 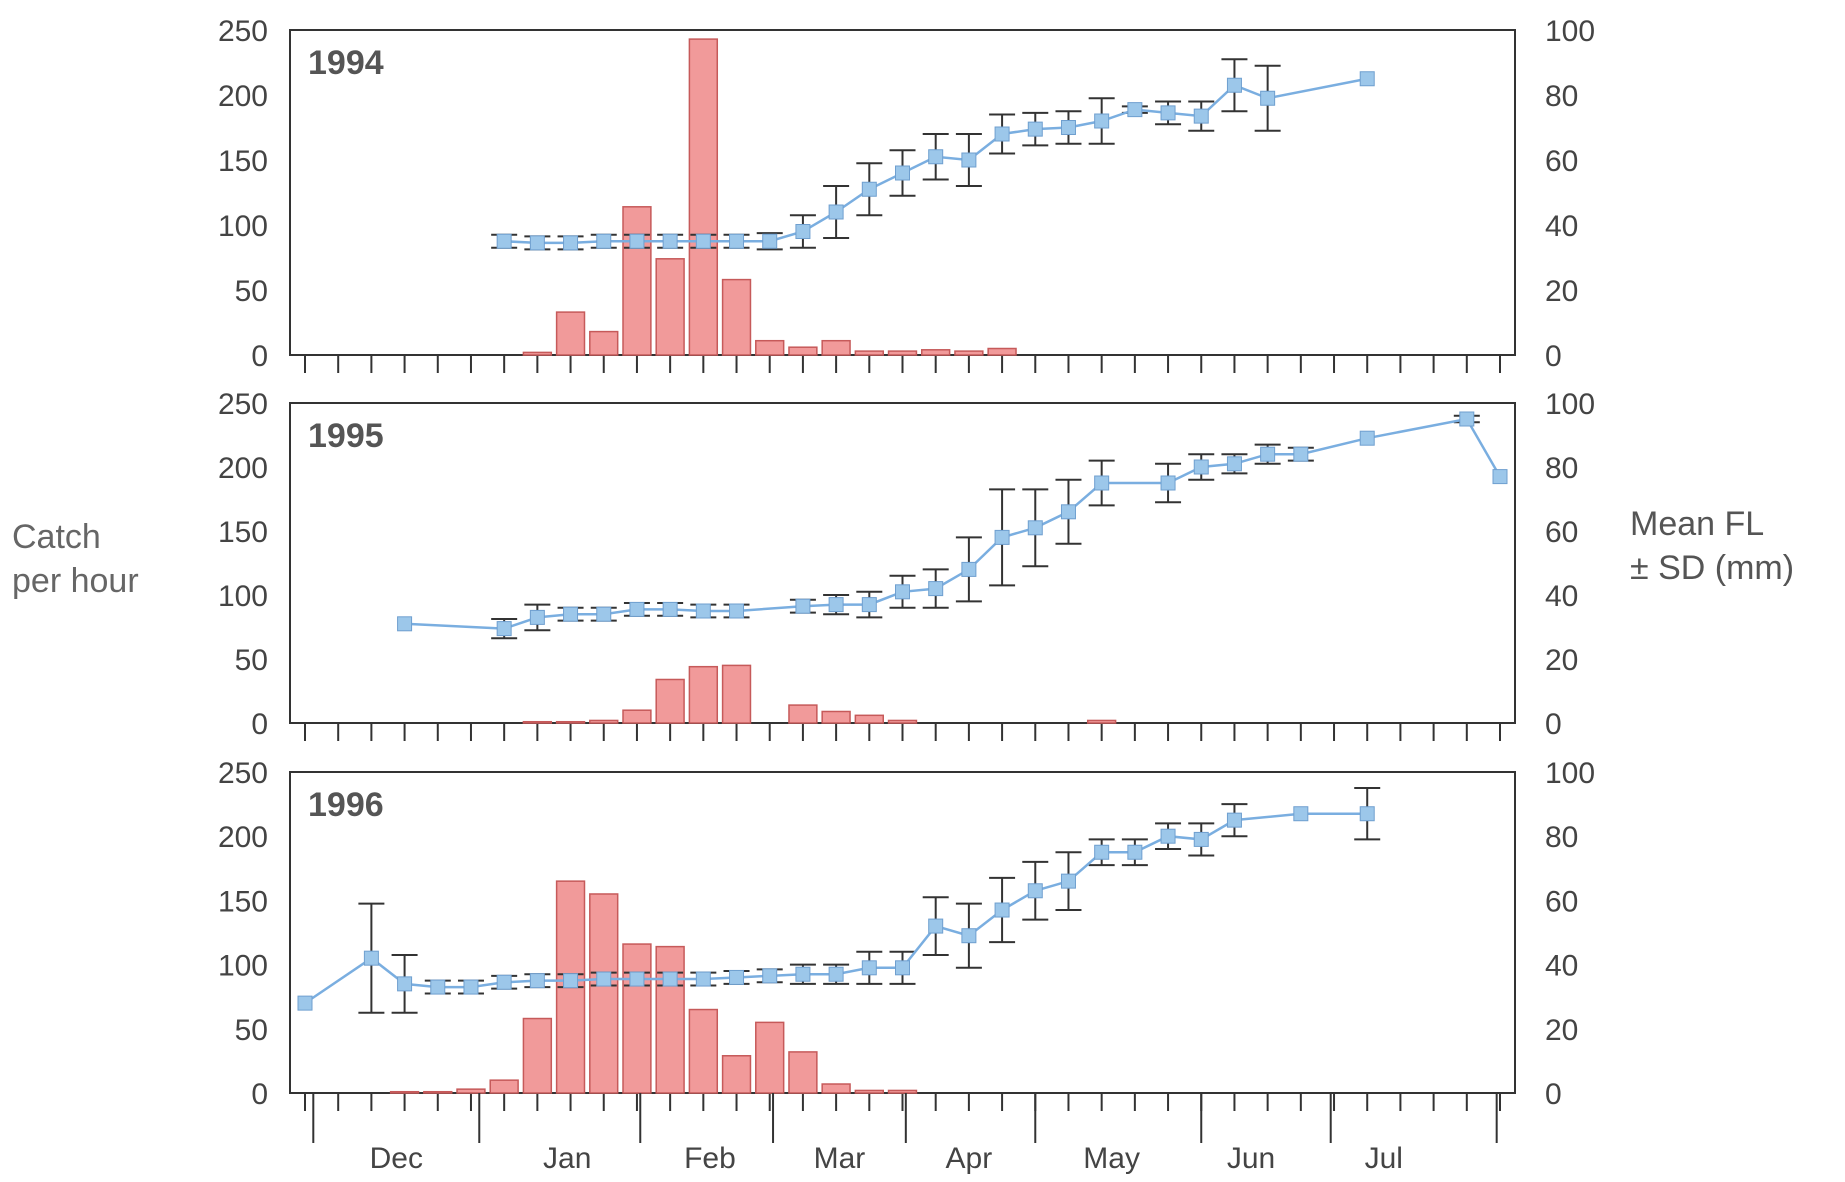 I want to click on right-tick-label: 0, so click(x=1553, y=356).